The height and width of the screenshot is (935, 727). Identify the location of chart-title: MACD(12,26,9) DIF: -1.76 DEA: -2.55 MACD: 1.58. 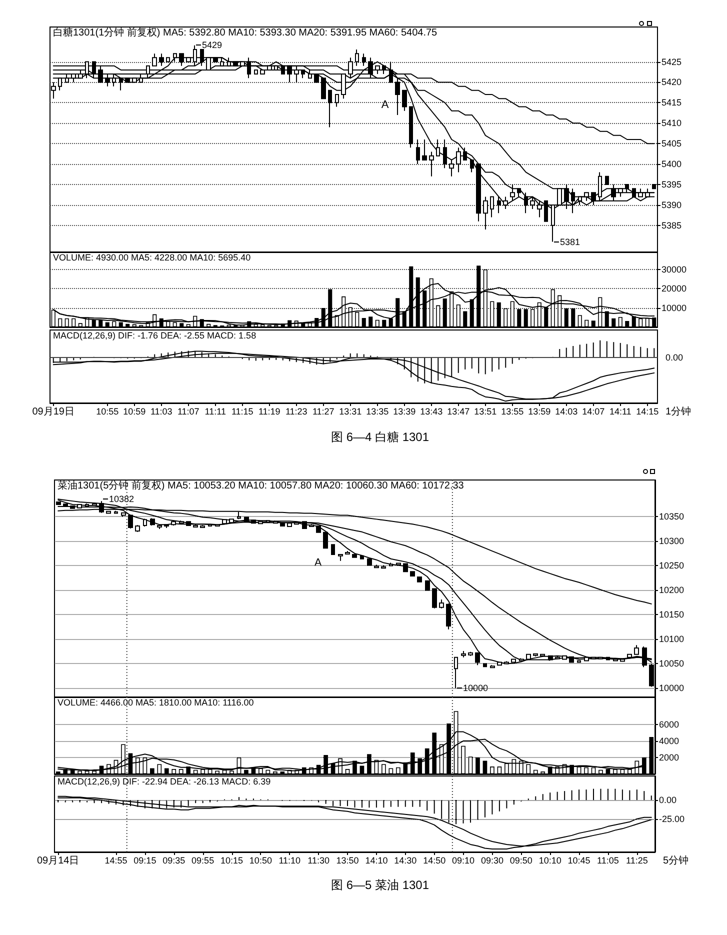
(154, 335).